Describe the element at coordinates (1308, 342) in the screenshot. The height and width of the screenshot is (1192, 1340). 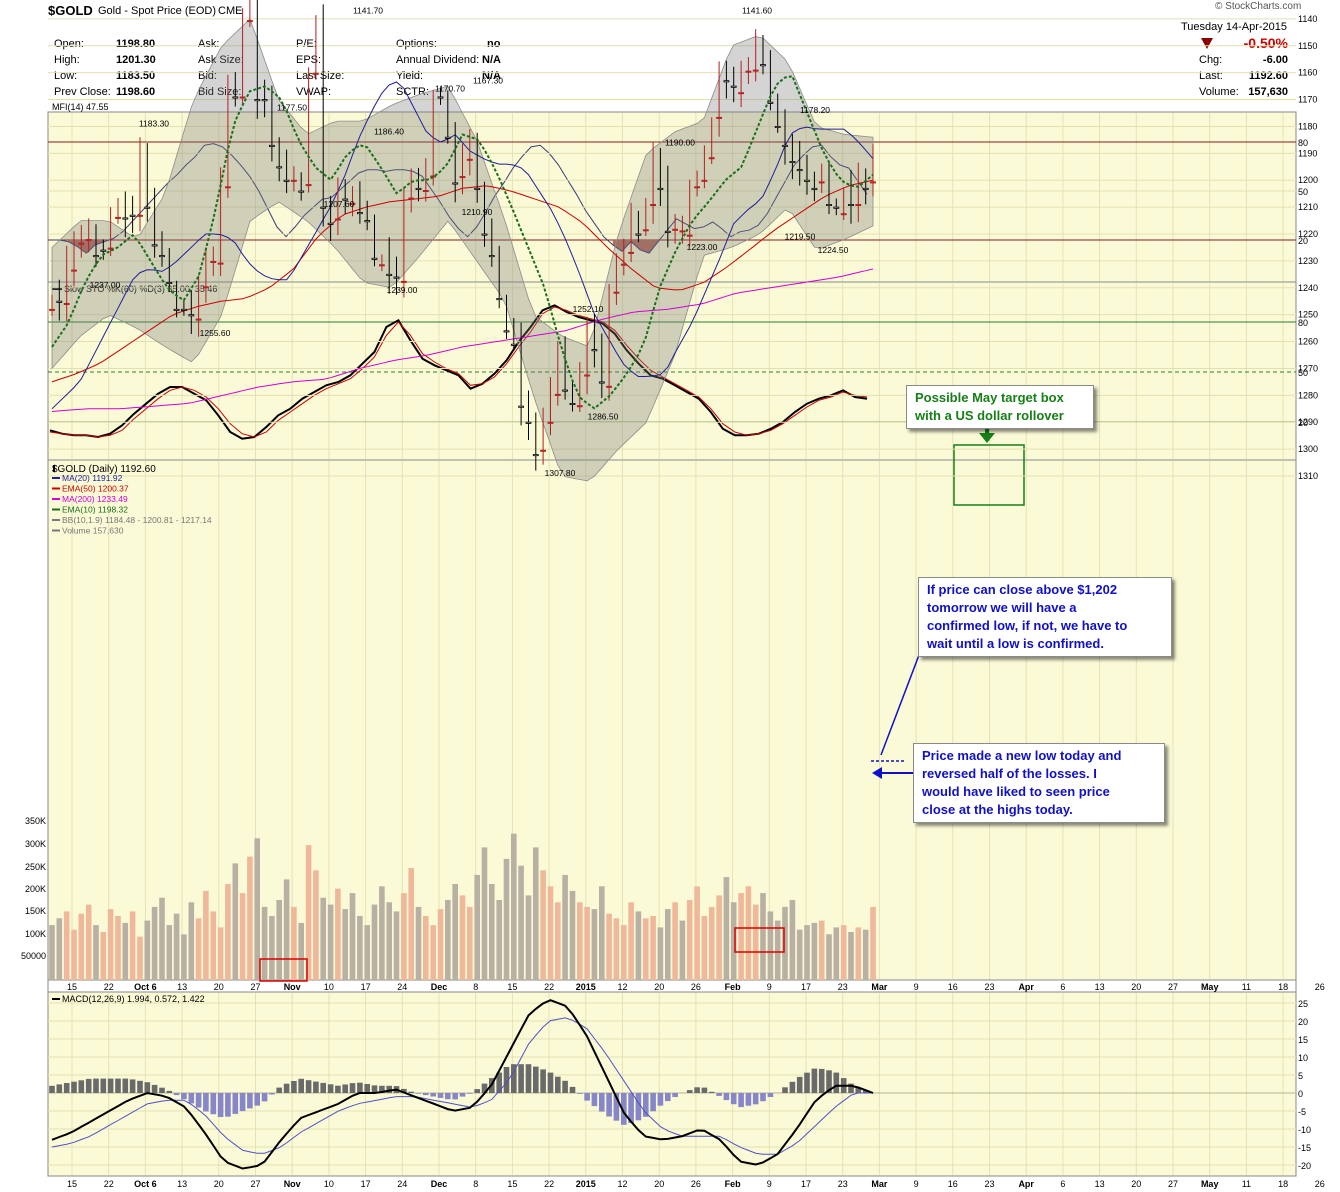
I see `price-tick-label: 1260` at that location.